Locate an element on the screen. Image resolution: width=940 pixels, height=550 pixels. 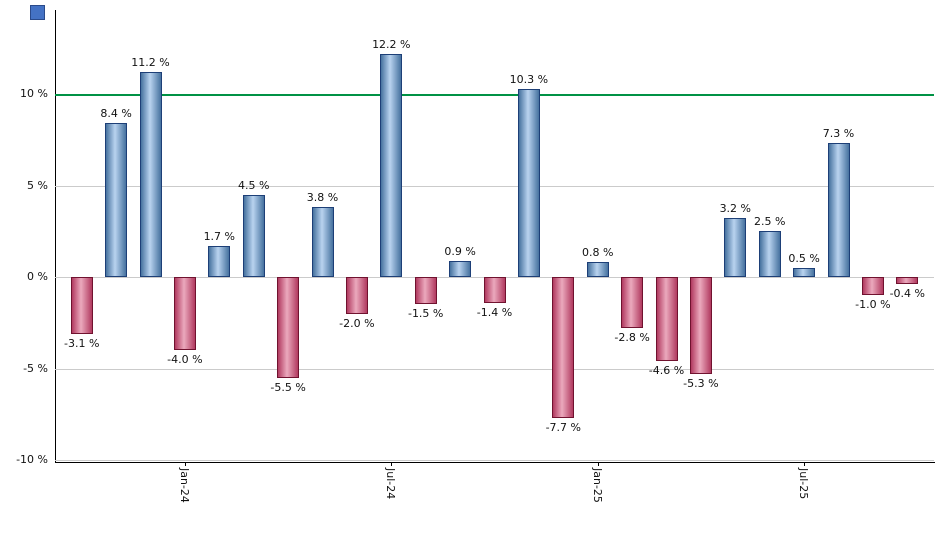
bar-value-label: 0.9 % is located at coordinates (460, 251).